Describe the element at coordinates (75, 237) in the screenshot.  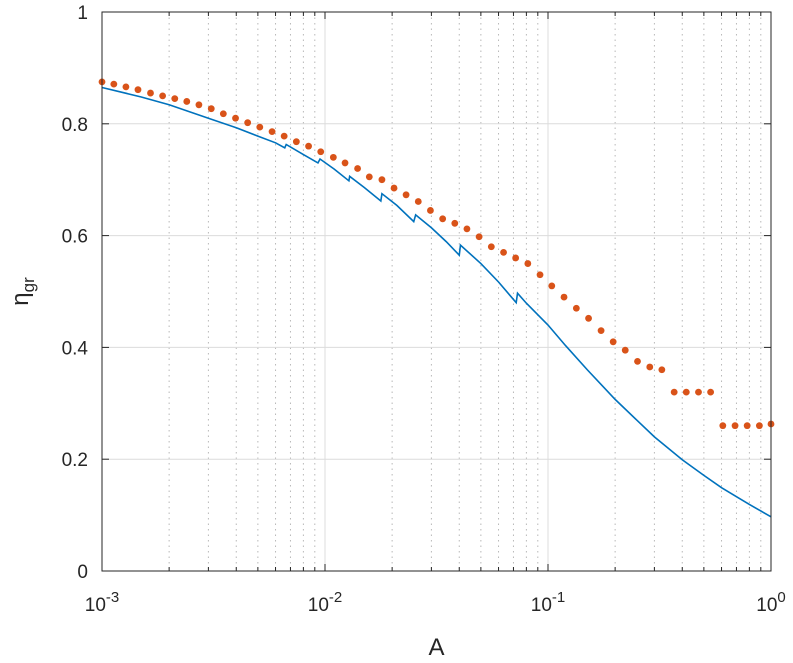
I see `y-tick-label: 0.6` at that location.